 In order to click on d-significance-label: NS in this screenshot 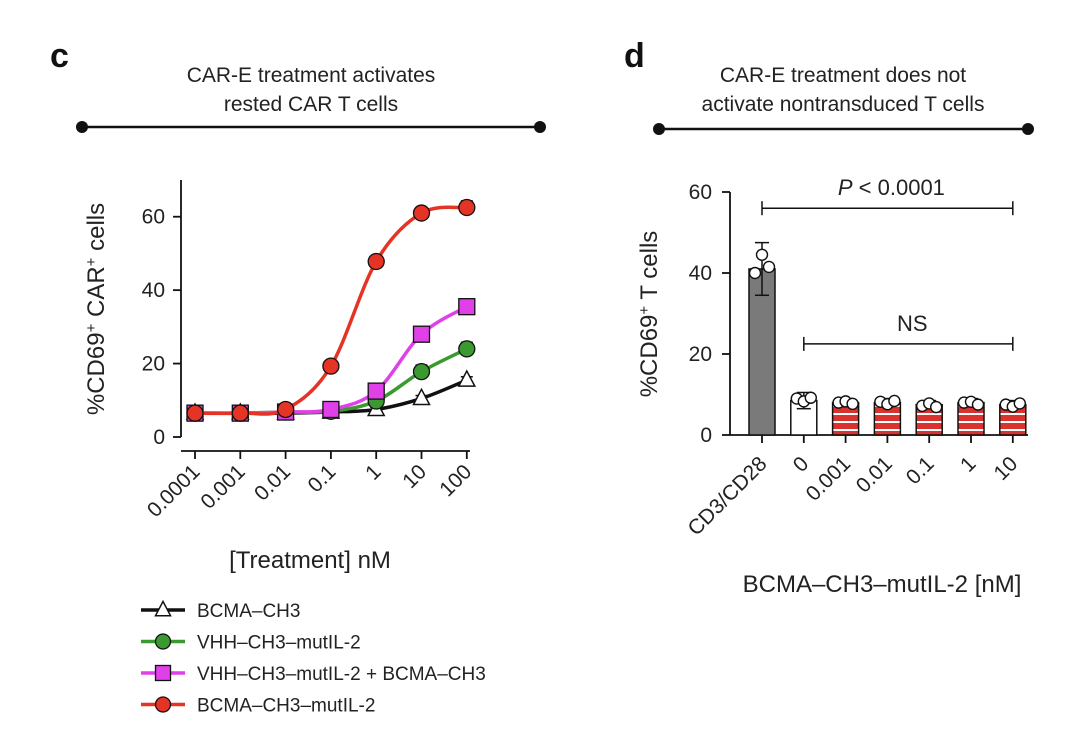, I will do `click(912, 323)`.